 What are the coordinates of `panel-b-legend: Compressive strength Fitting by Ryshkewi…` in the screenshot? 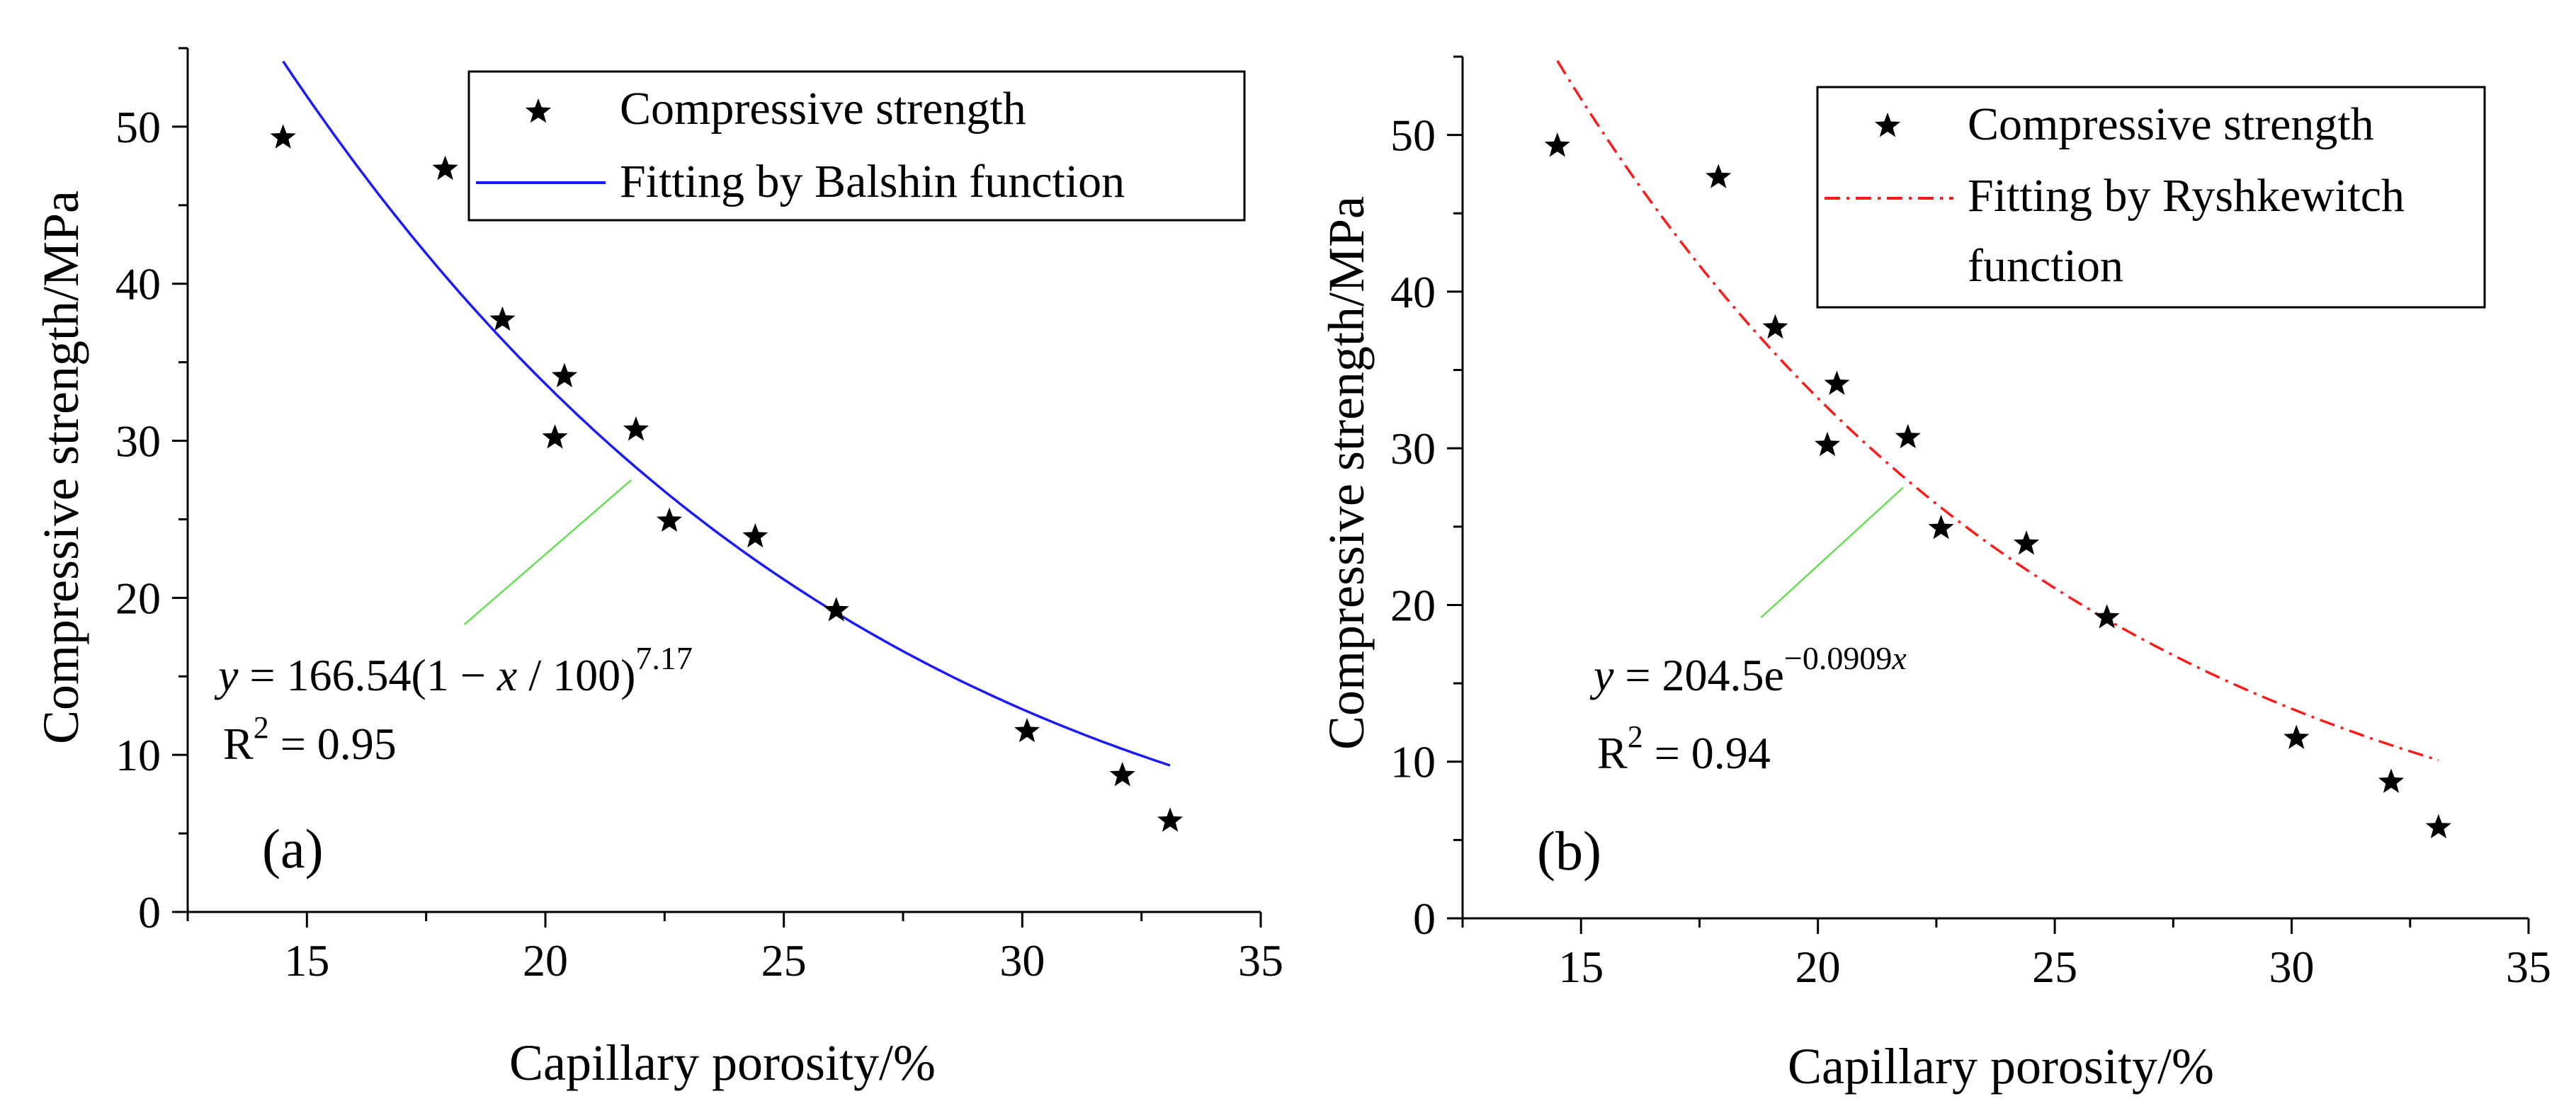 It's located at (2151, 198).